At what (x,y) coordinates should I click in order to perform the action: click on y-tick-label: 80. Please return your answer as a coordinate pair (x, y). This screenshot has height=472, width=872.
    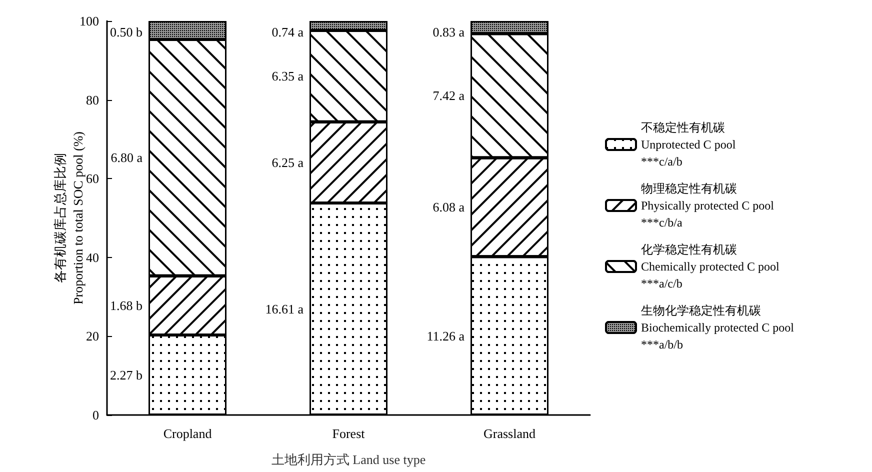
    Looking at the image, I should click on (92, 100).